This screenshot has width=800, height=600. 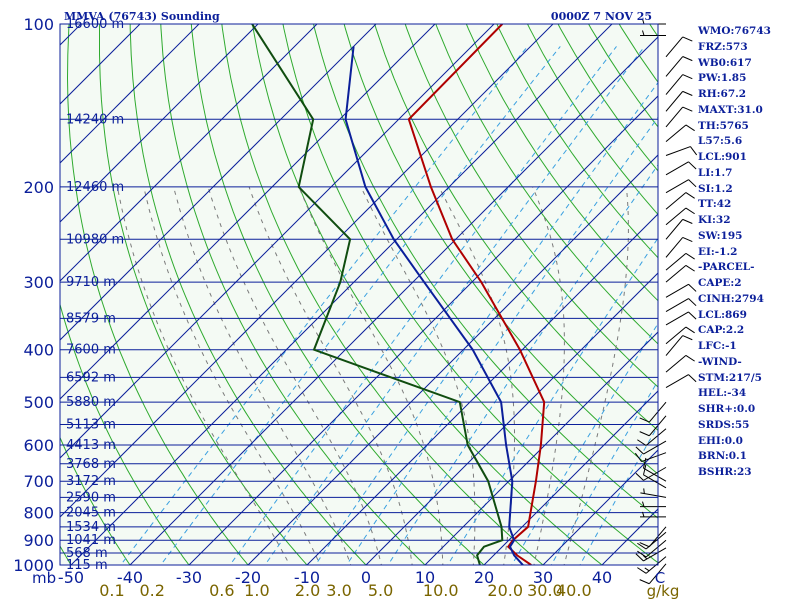 What do you see at coordinates (91, 445) in the screenshot?
I see `height-label: 4413 m` at bounding box center [91, 445].